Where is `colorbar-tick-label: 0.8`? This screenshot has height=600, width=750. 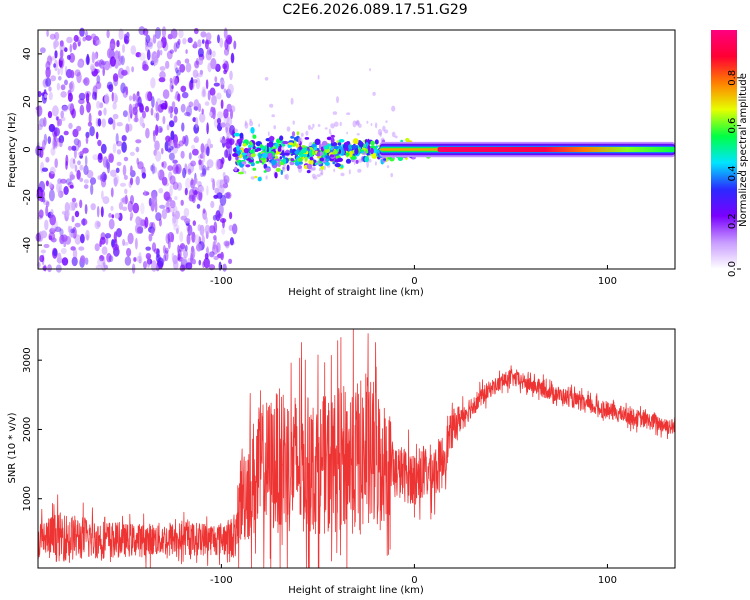
colorbar-tick-label: 0.8 is located at coordinates (732, 78).